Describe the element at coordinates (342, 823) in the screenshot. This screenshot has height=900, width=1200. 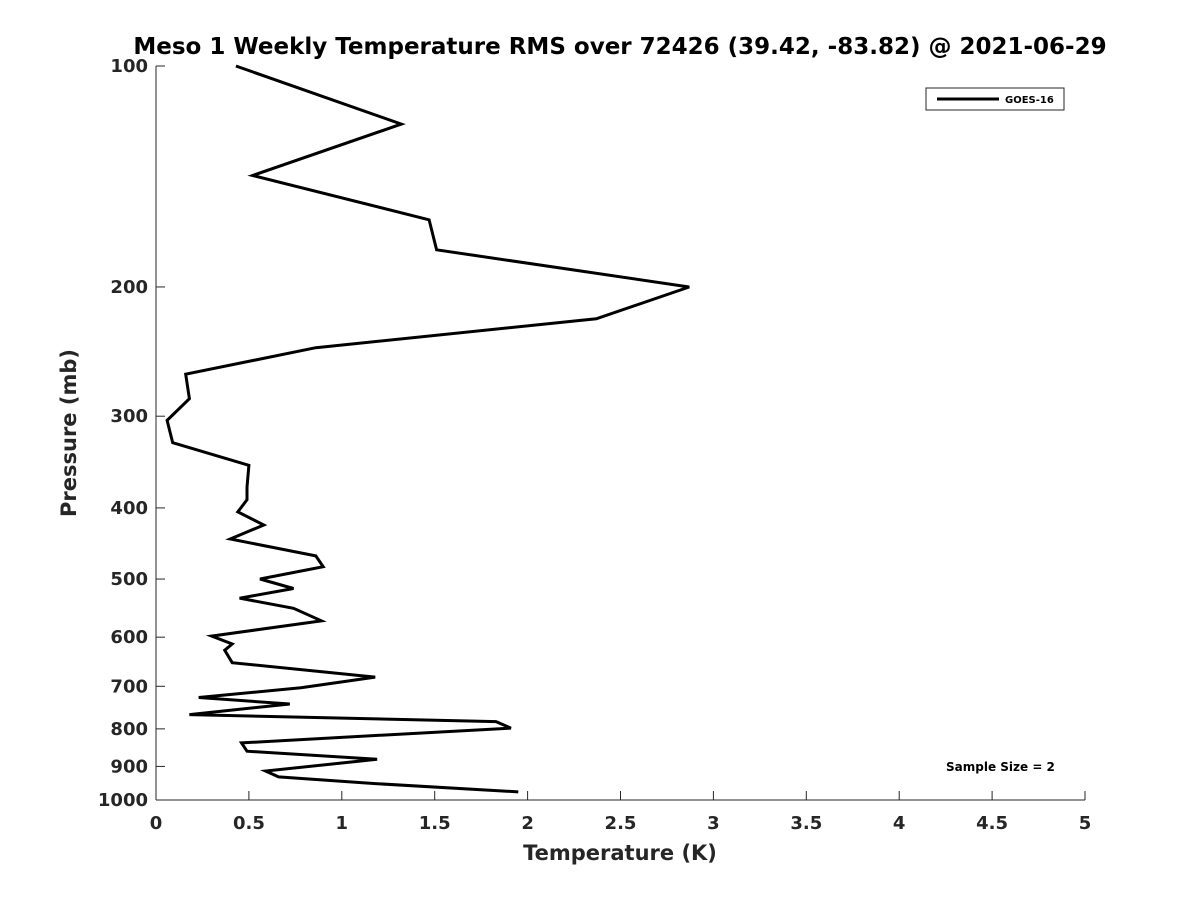
I see `x-tick-label: 1` at that location.